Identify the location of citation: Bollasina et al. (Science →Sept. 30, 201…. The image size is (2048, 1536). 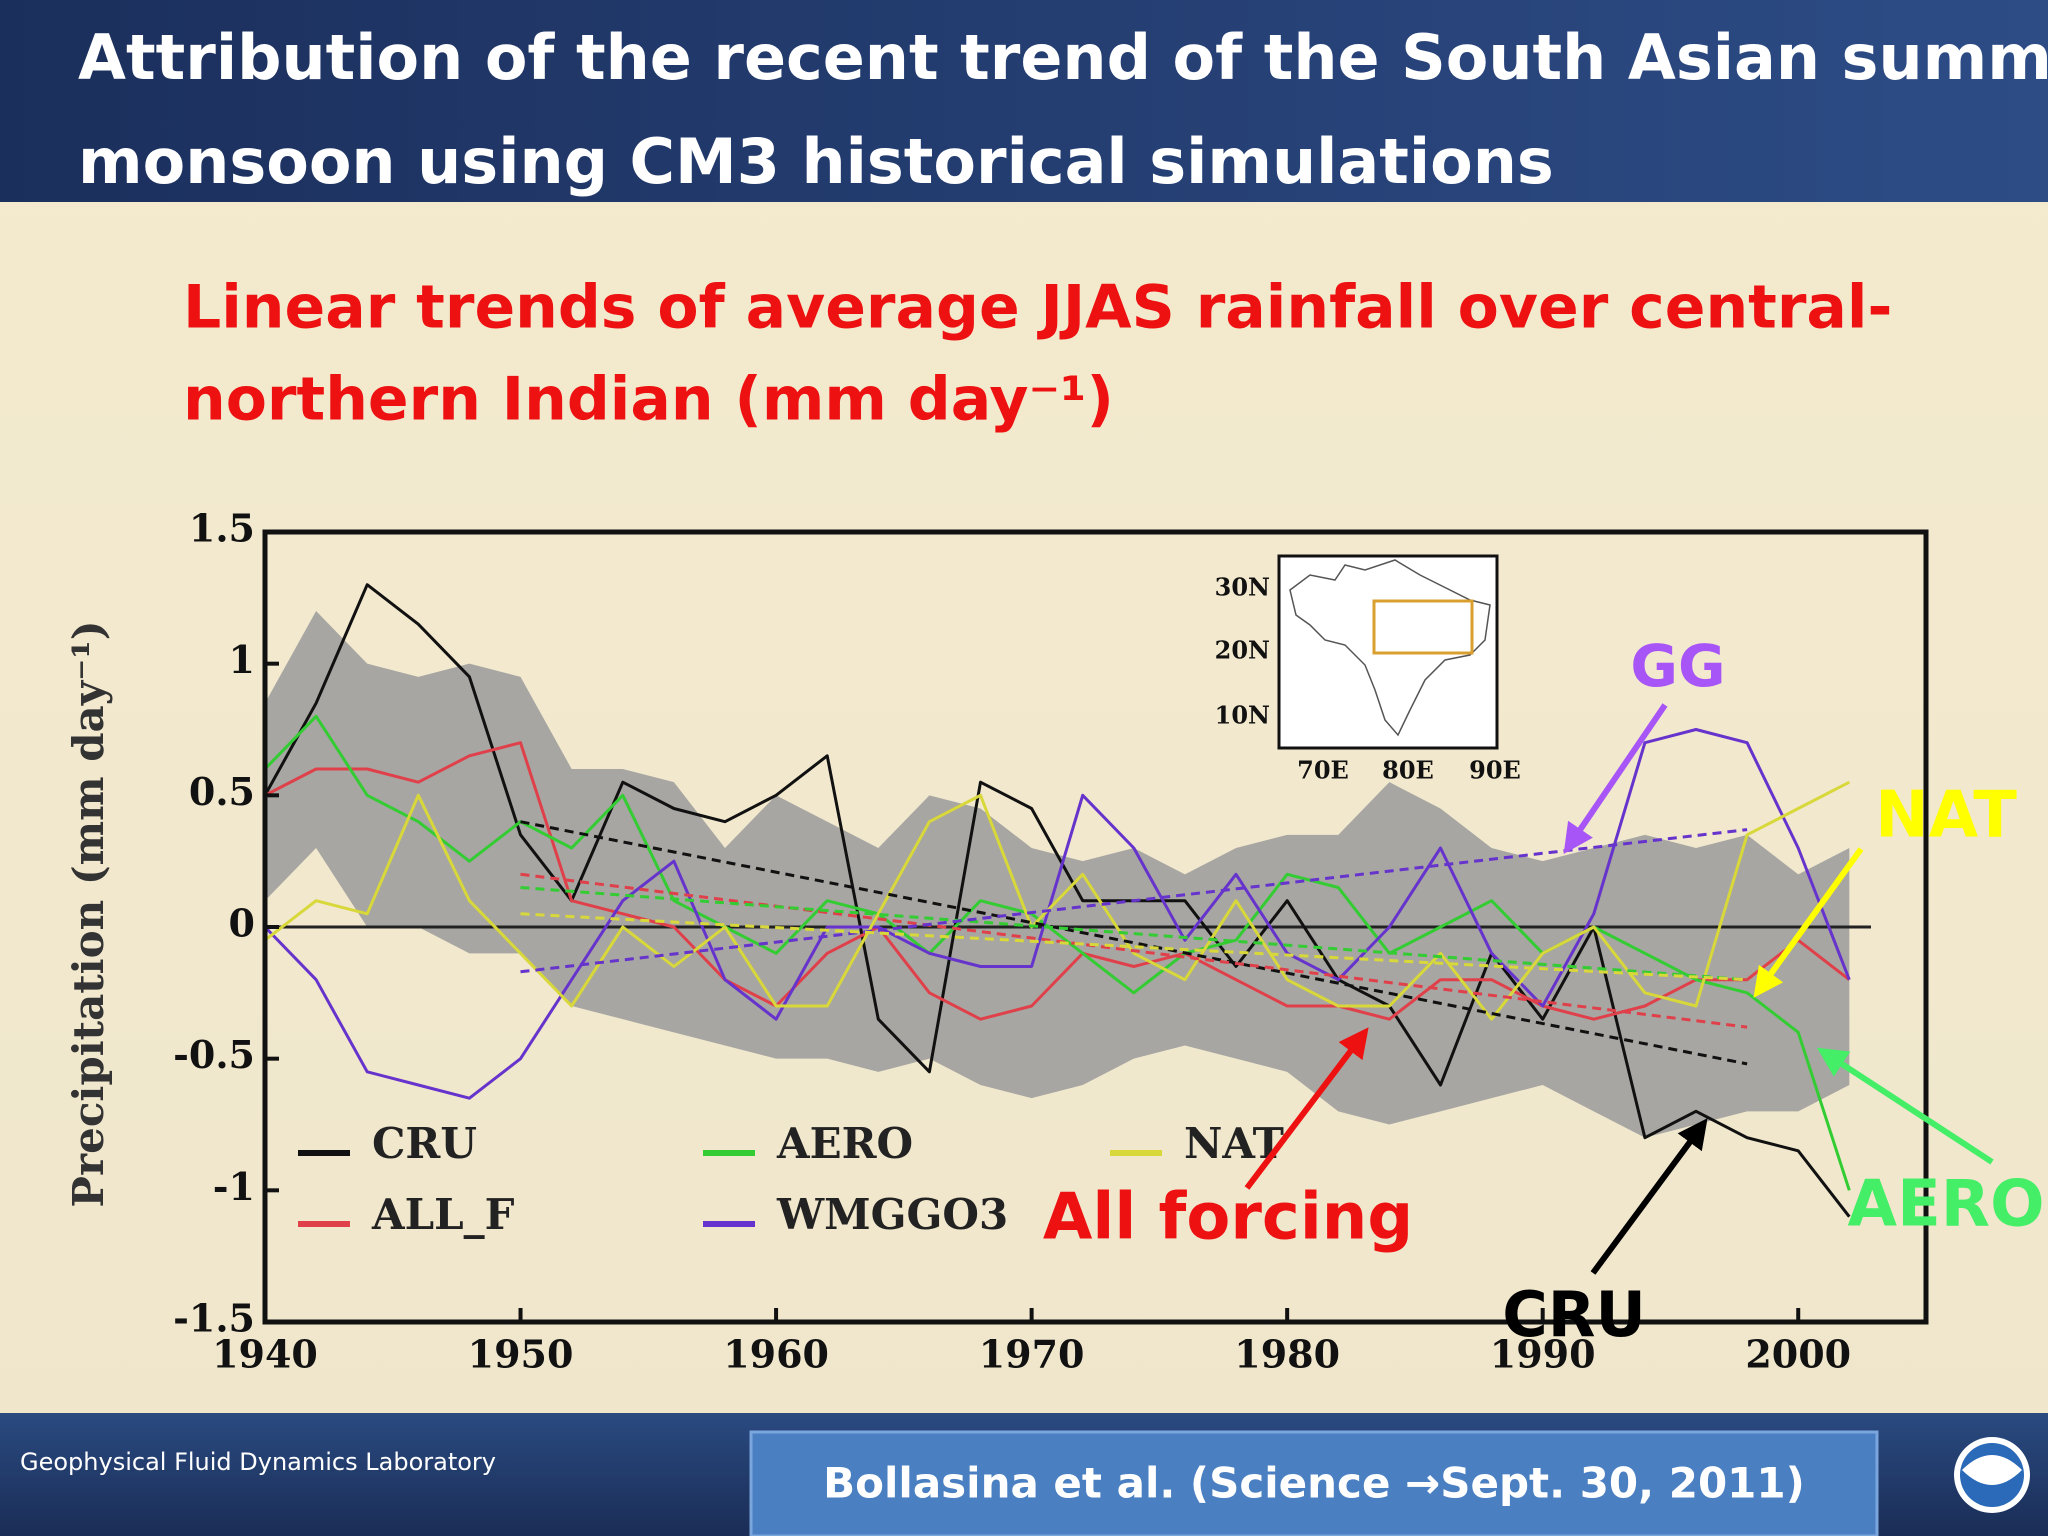
(1314, 1483).